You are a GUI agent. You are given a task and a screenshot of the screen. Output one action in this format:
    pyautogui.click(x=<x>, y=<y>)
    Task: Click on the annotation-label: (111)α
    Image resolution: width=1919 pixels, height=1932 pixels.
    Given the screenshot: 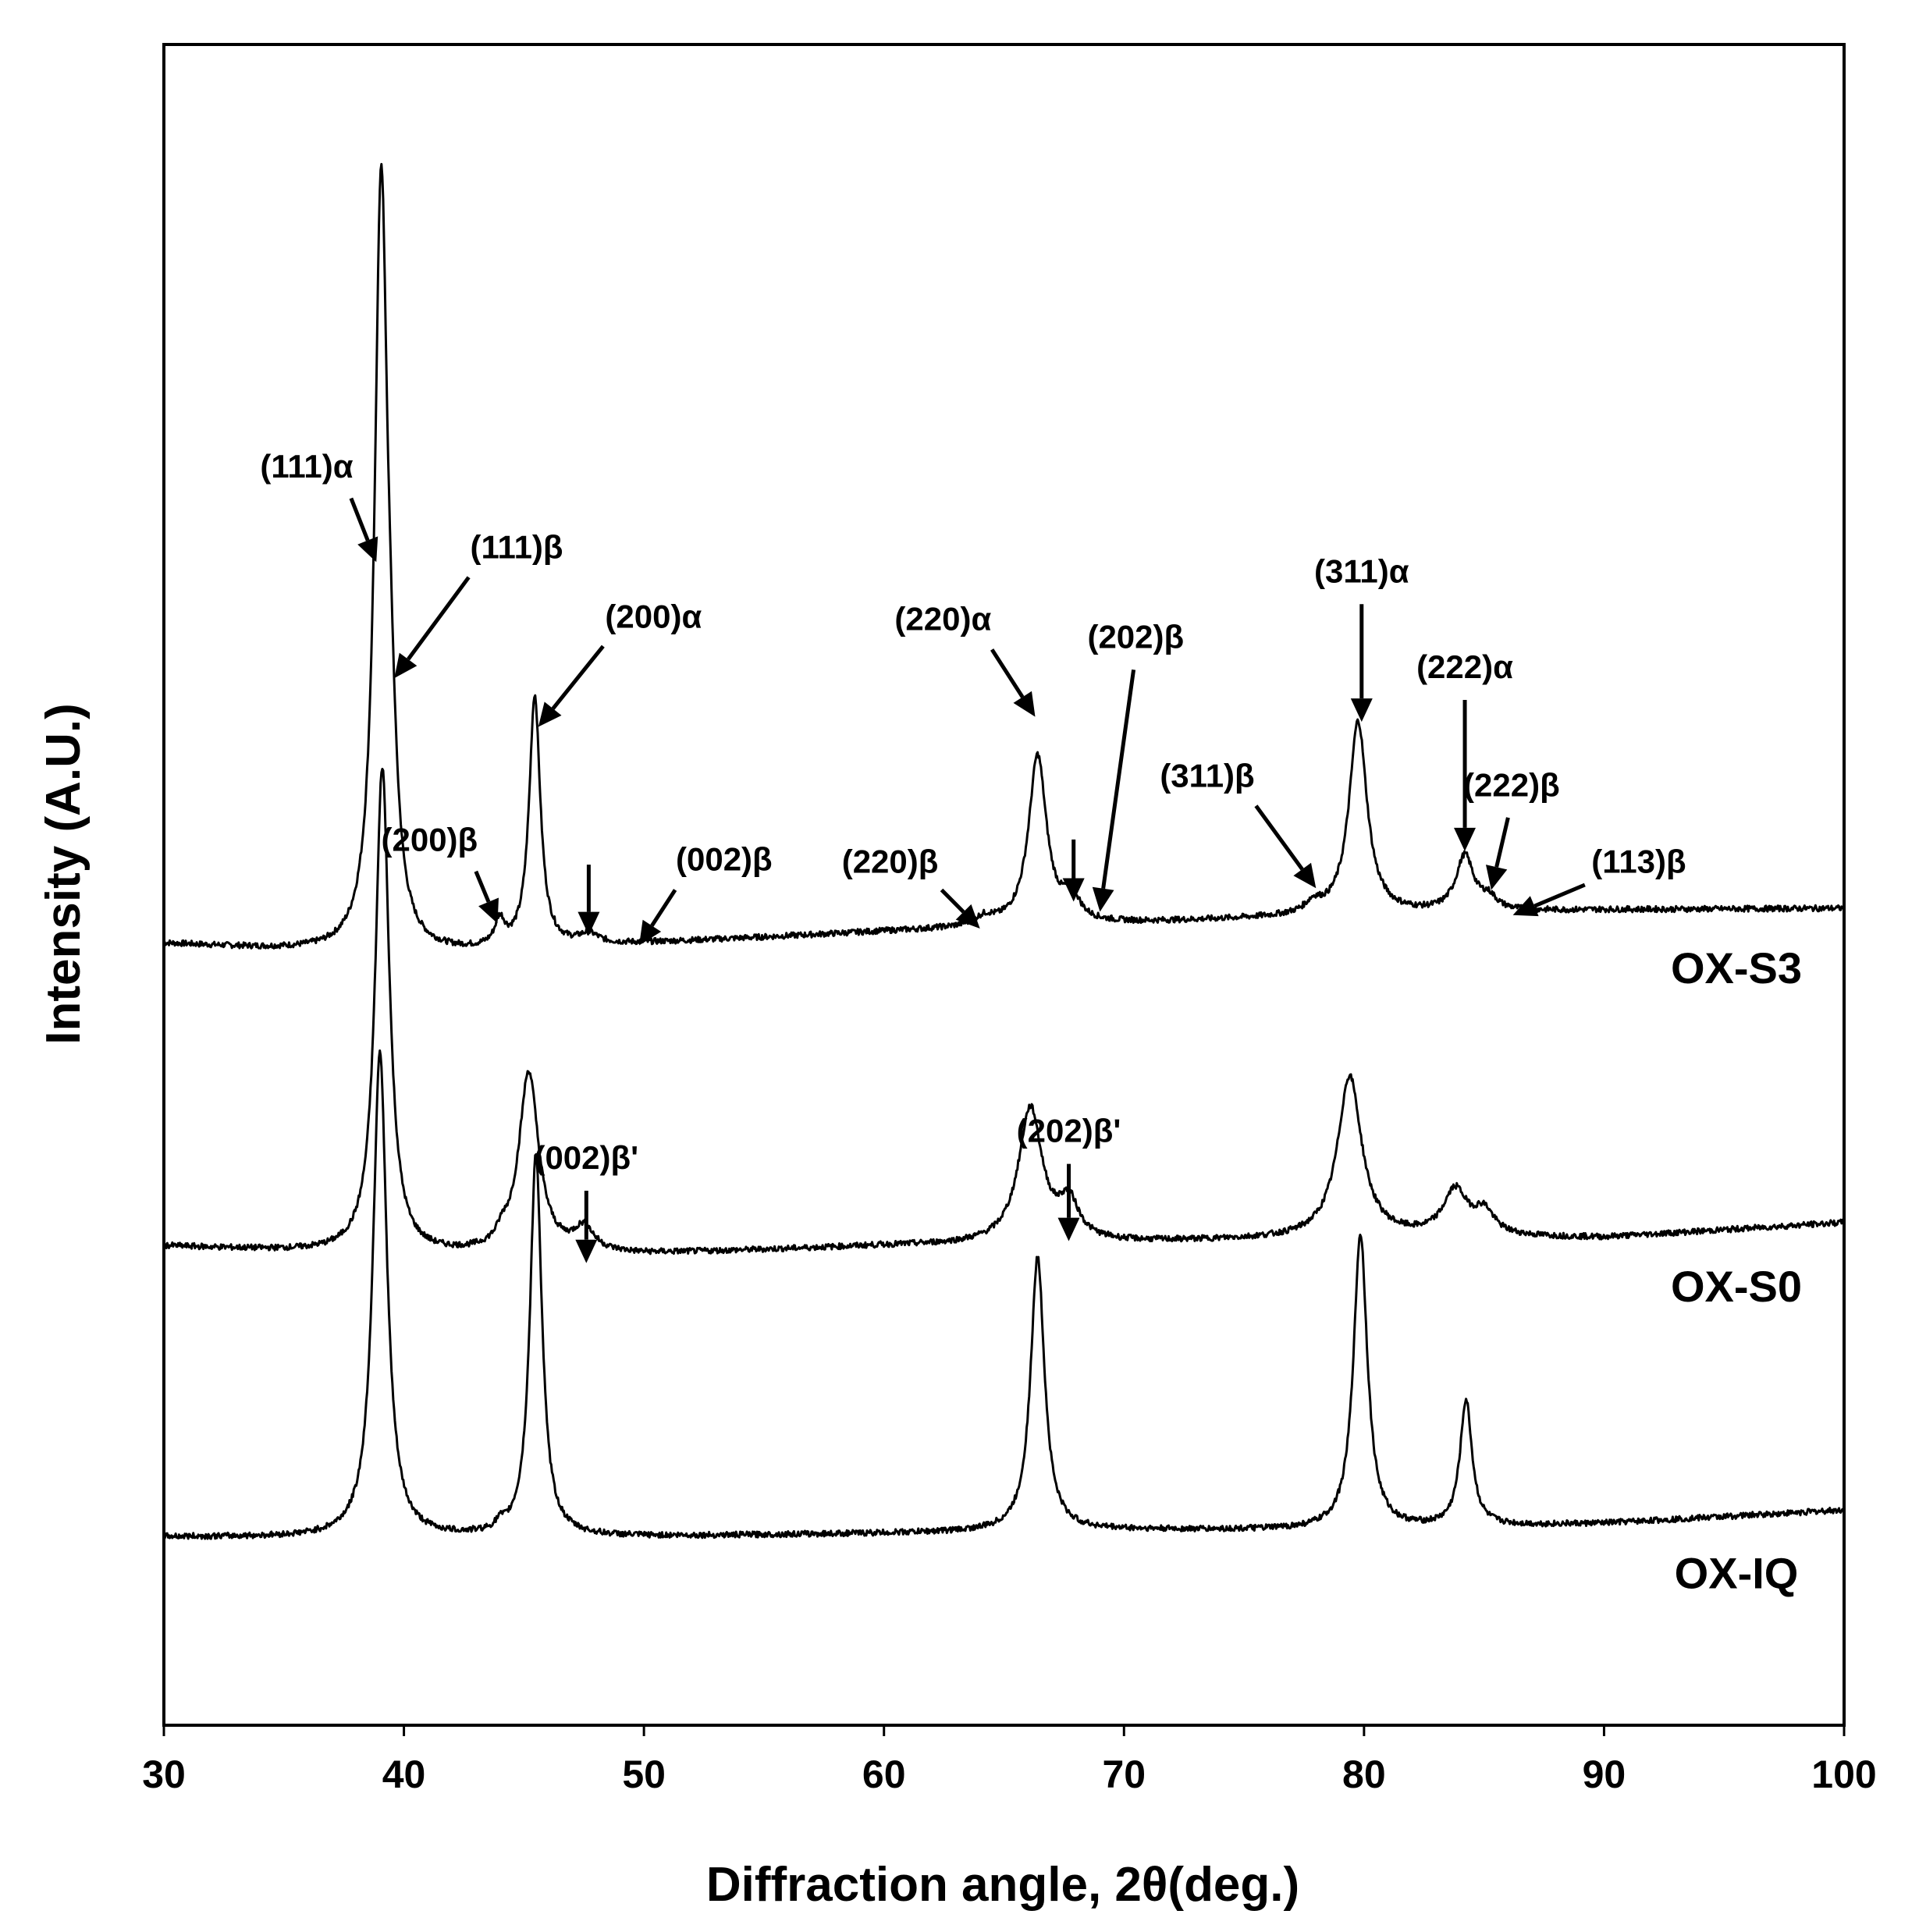 What is the action you would take?
    pyautogui.click(x=306, y=466)
    